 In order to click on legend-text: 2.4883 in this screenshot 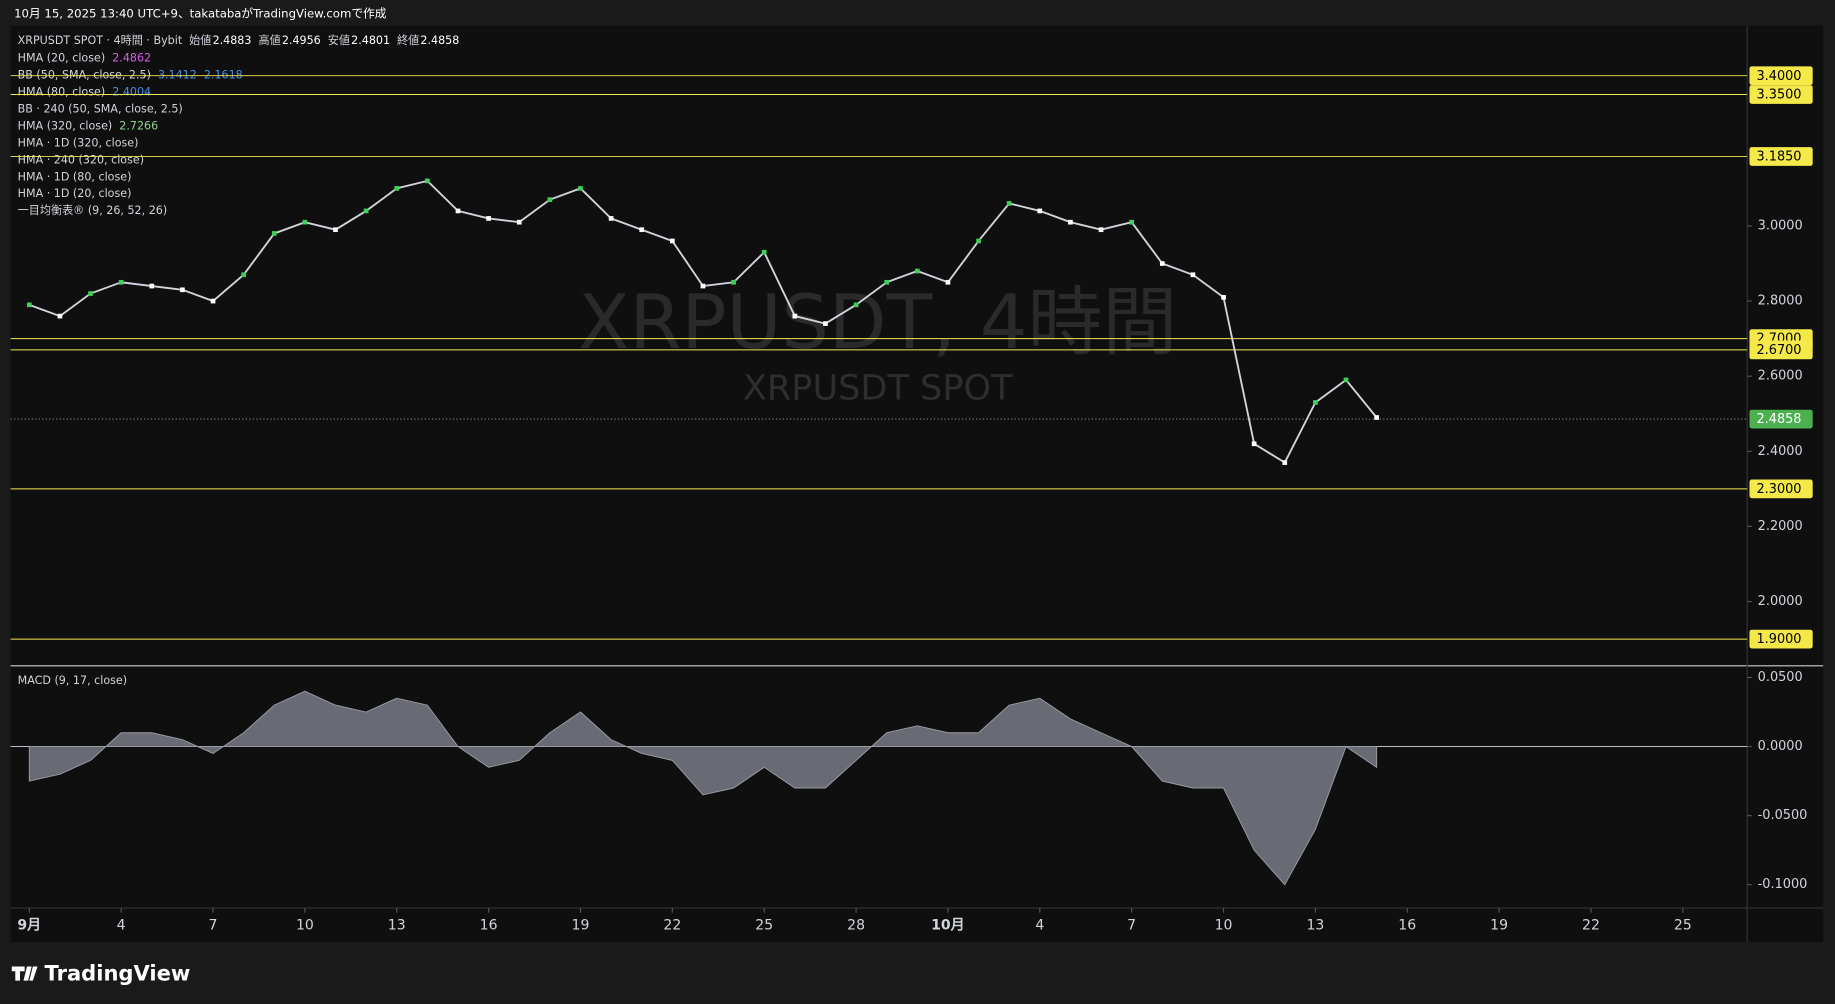, I will do `click(232, 40)`.